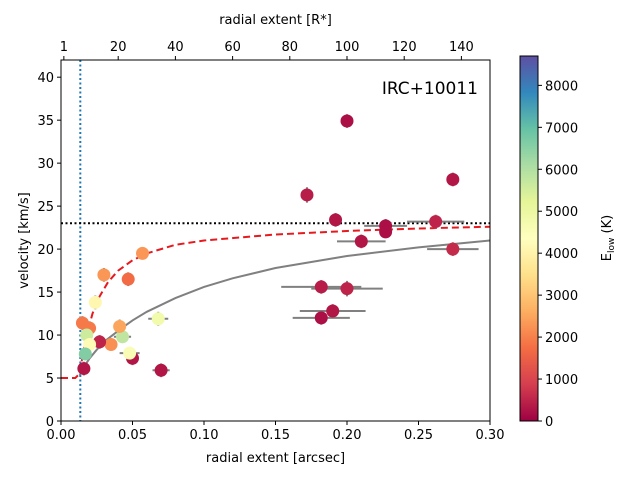 This screenshot has height=480, width=640. Describe the element at coordinates (275, 20) in the screenshot. I see `top-axis-label: radial extent [R*]` at that location.